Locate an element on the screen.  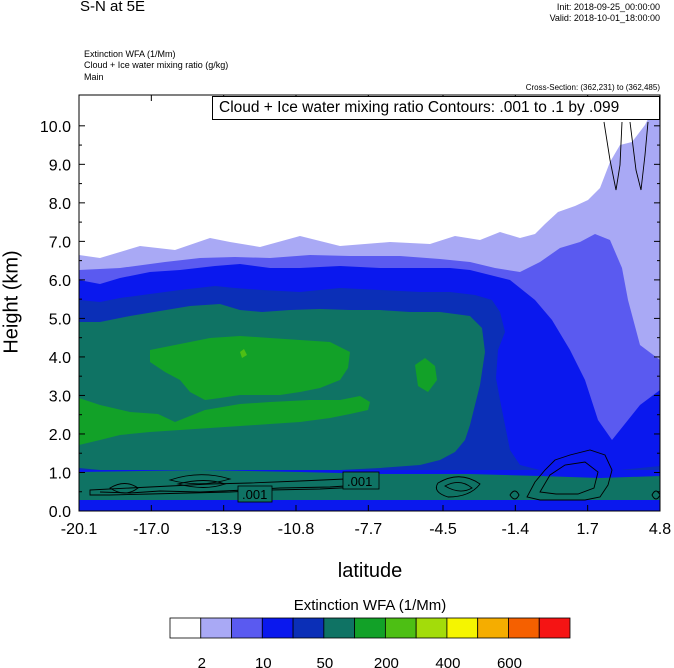
green-region-mid is located at coordinates (250, 368).